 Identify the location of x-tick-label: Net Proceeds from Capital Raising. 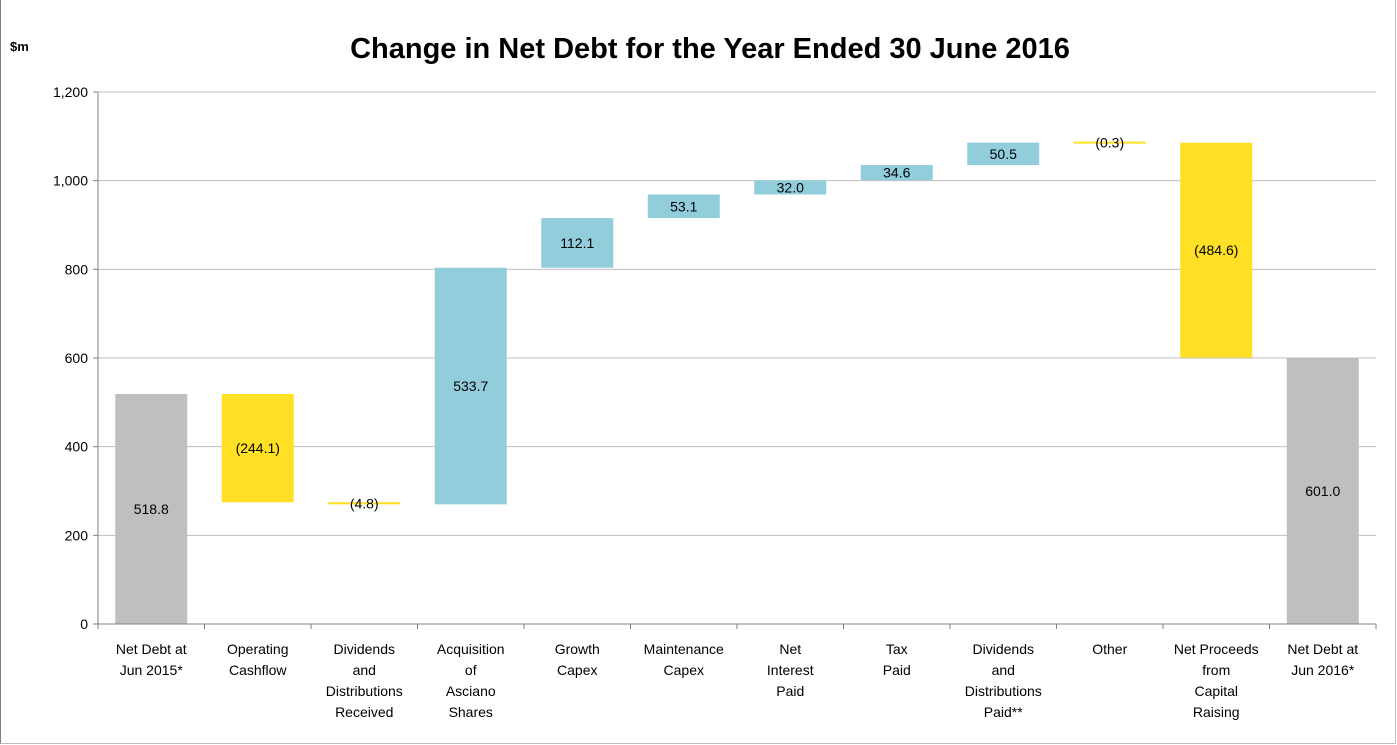
(1216, 680).